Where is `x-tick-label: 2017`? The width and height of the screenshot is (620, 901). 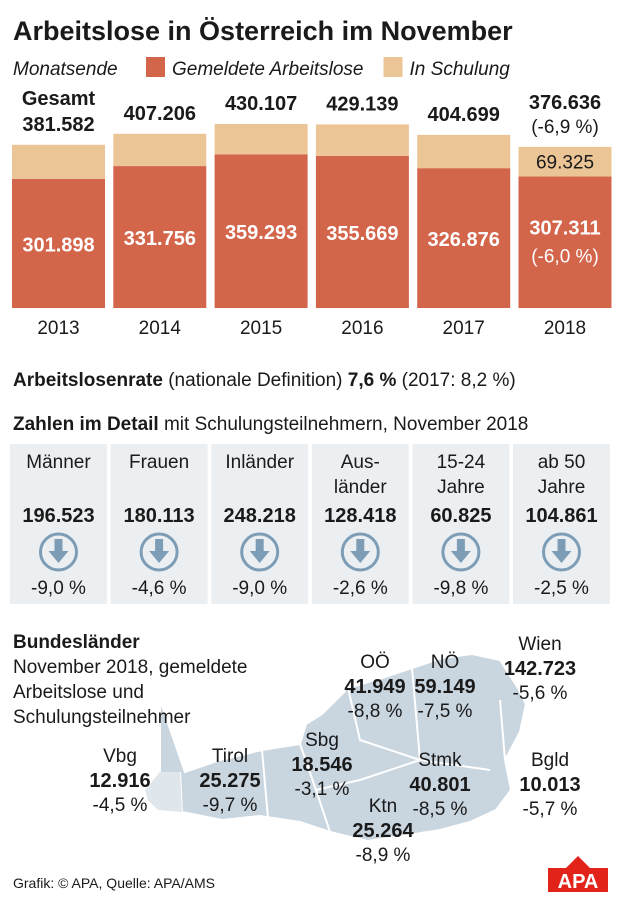
x-tick-label: 2017 is located at coordinates (464, 328).